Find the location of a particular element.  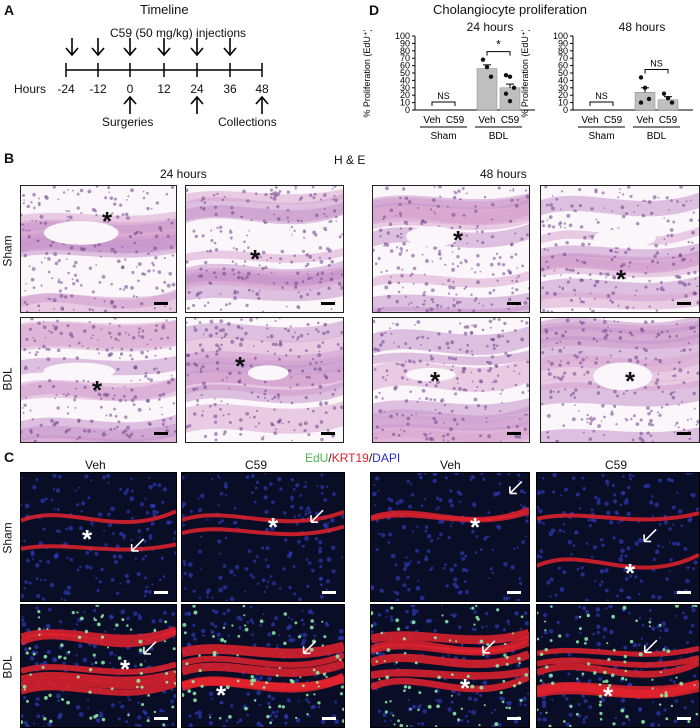

krt19-signal is located at coordinates (450, 516).